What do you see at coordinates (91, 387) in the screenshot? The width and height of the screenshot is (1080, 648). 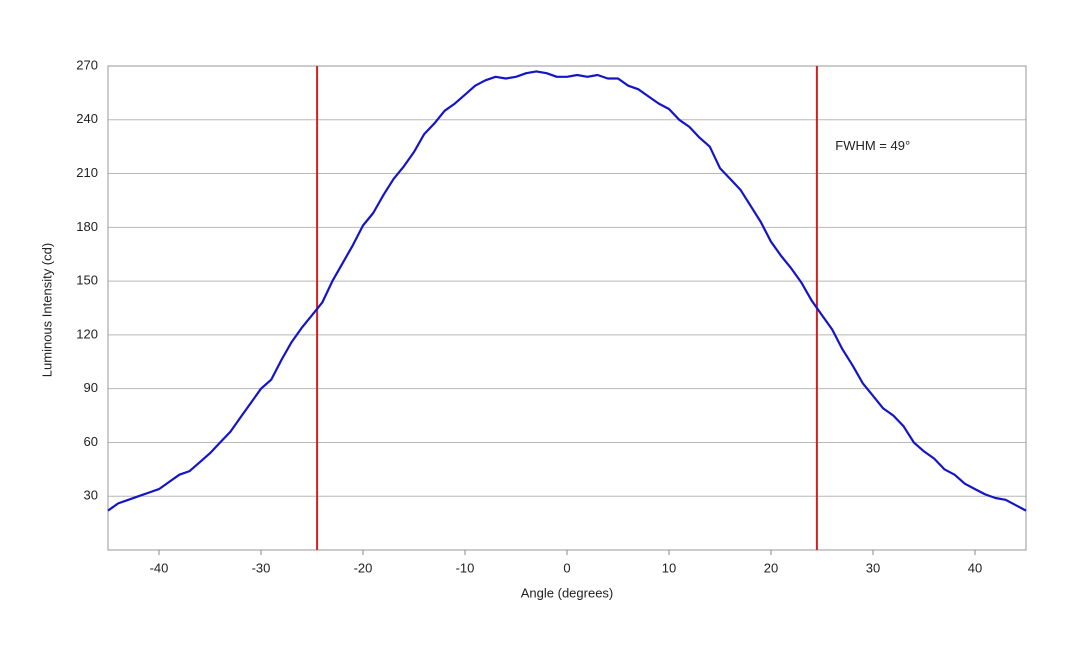 I see `y-tick-label: 90` at bounding box center [91, 387].